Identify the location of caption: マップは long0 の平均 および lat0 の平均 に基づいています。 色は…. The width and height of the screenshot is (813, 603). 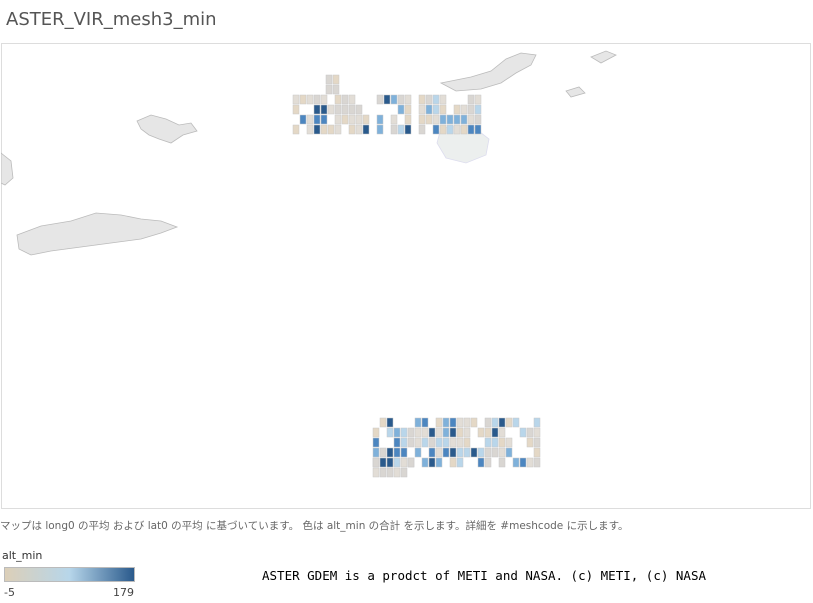
(314, 526).